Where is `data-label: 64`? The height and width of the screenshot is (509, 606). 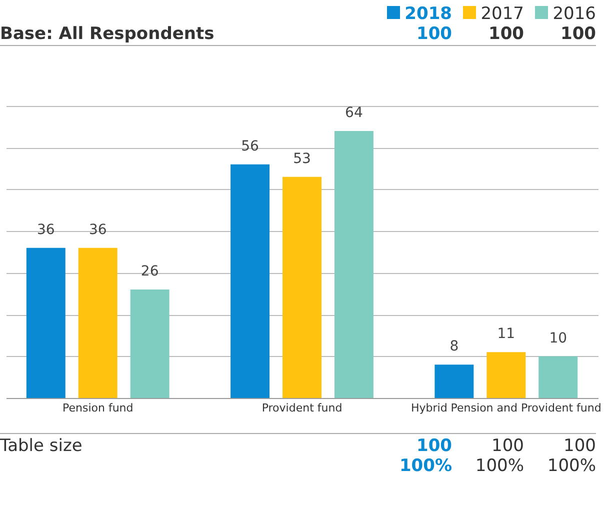
data-label: 64 is located at coordinates (354, 113).